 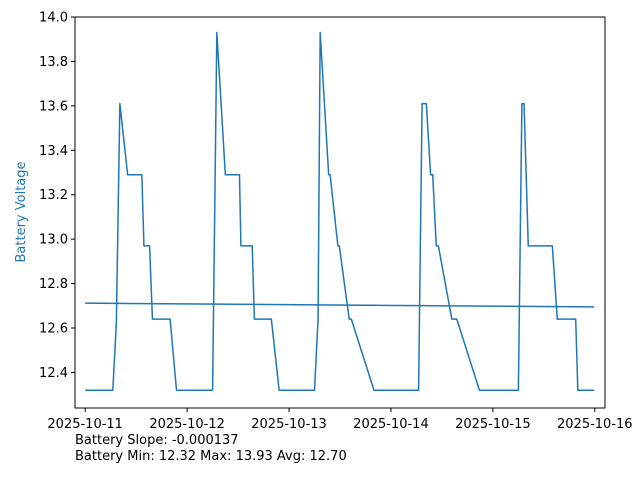 What do you see at coordinates (493, 424) in the screenshot?
I see `x-tick-label: 2025-10-15` at bounding box center [493, 424].